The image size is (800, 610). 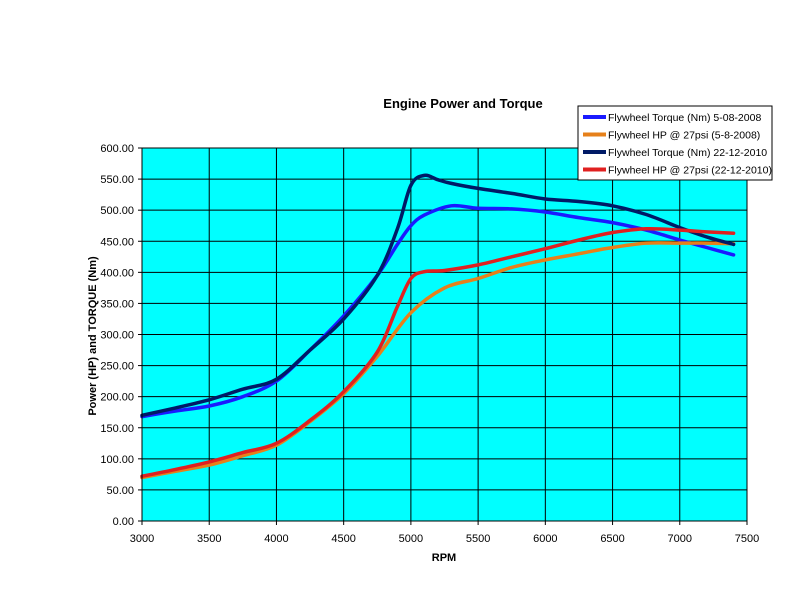 What do you see at coordinates (411, 539) in the screenshot?
I see `x-tick-label: 5000` at bounding box center [411, 539].